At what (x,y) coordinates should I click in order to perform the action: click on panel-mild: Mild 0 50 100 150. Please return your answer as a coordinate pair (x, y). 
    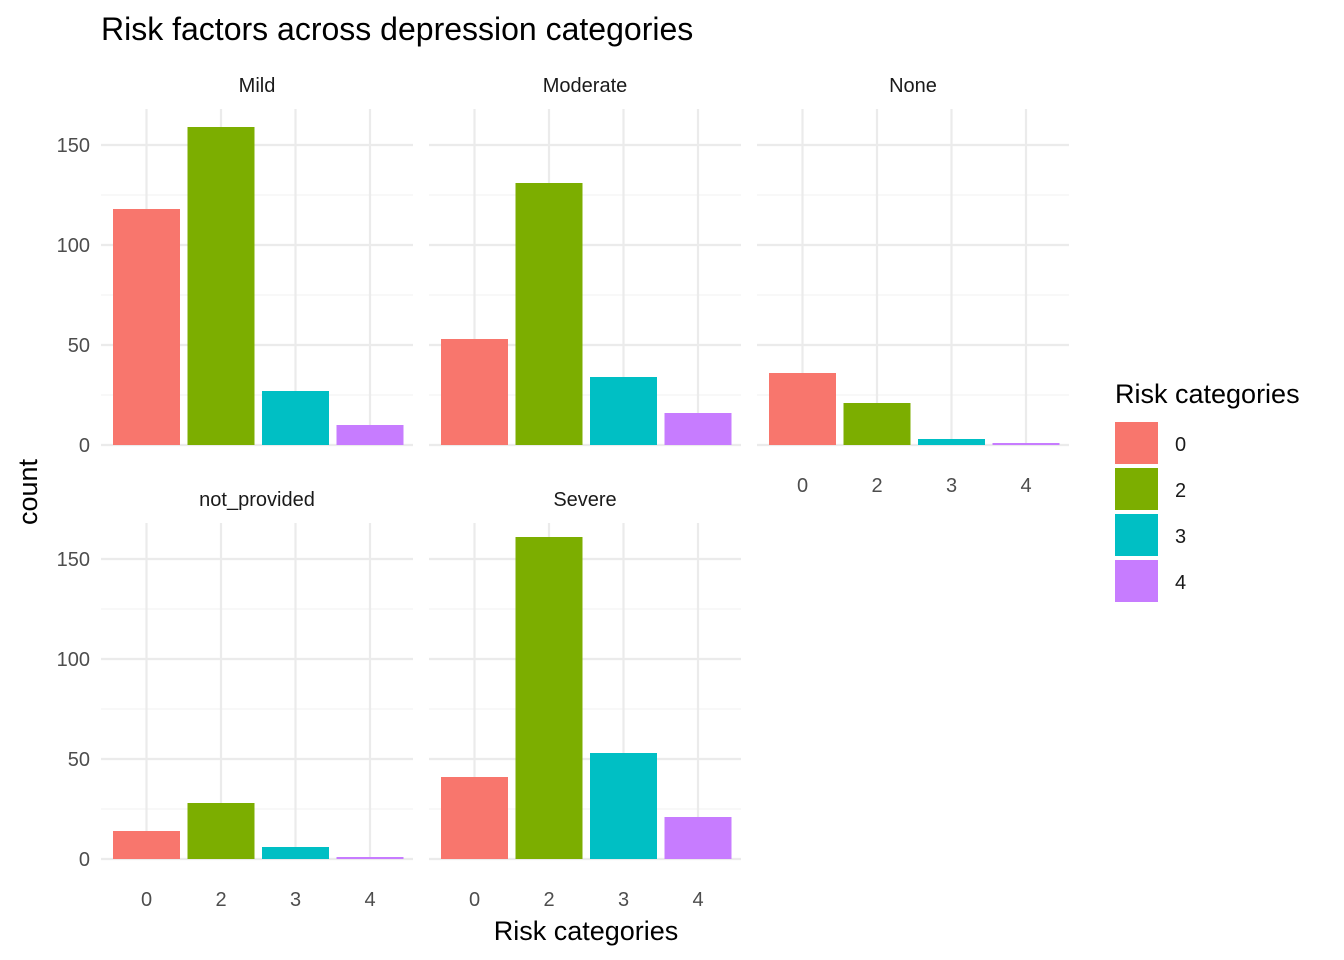
    Looking at the image, I should click on (235, 266).